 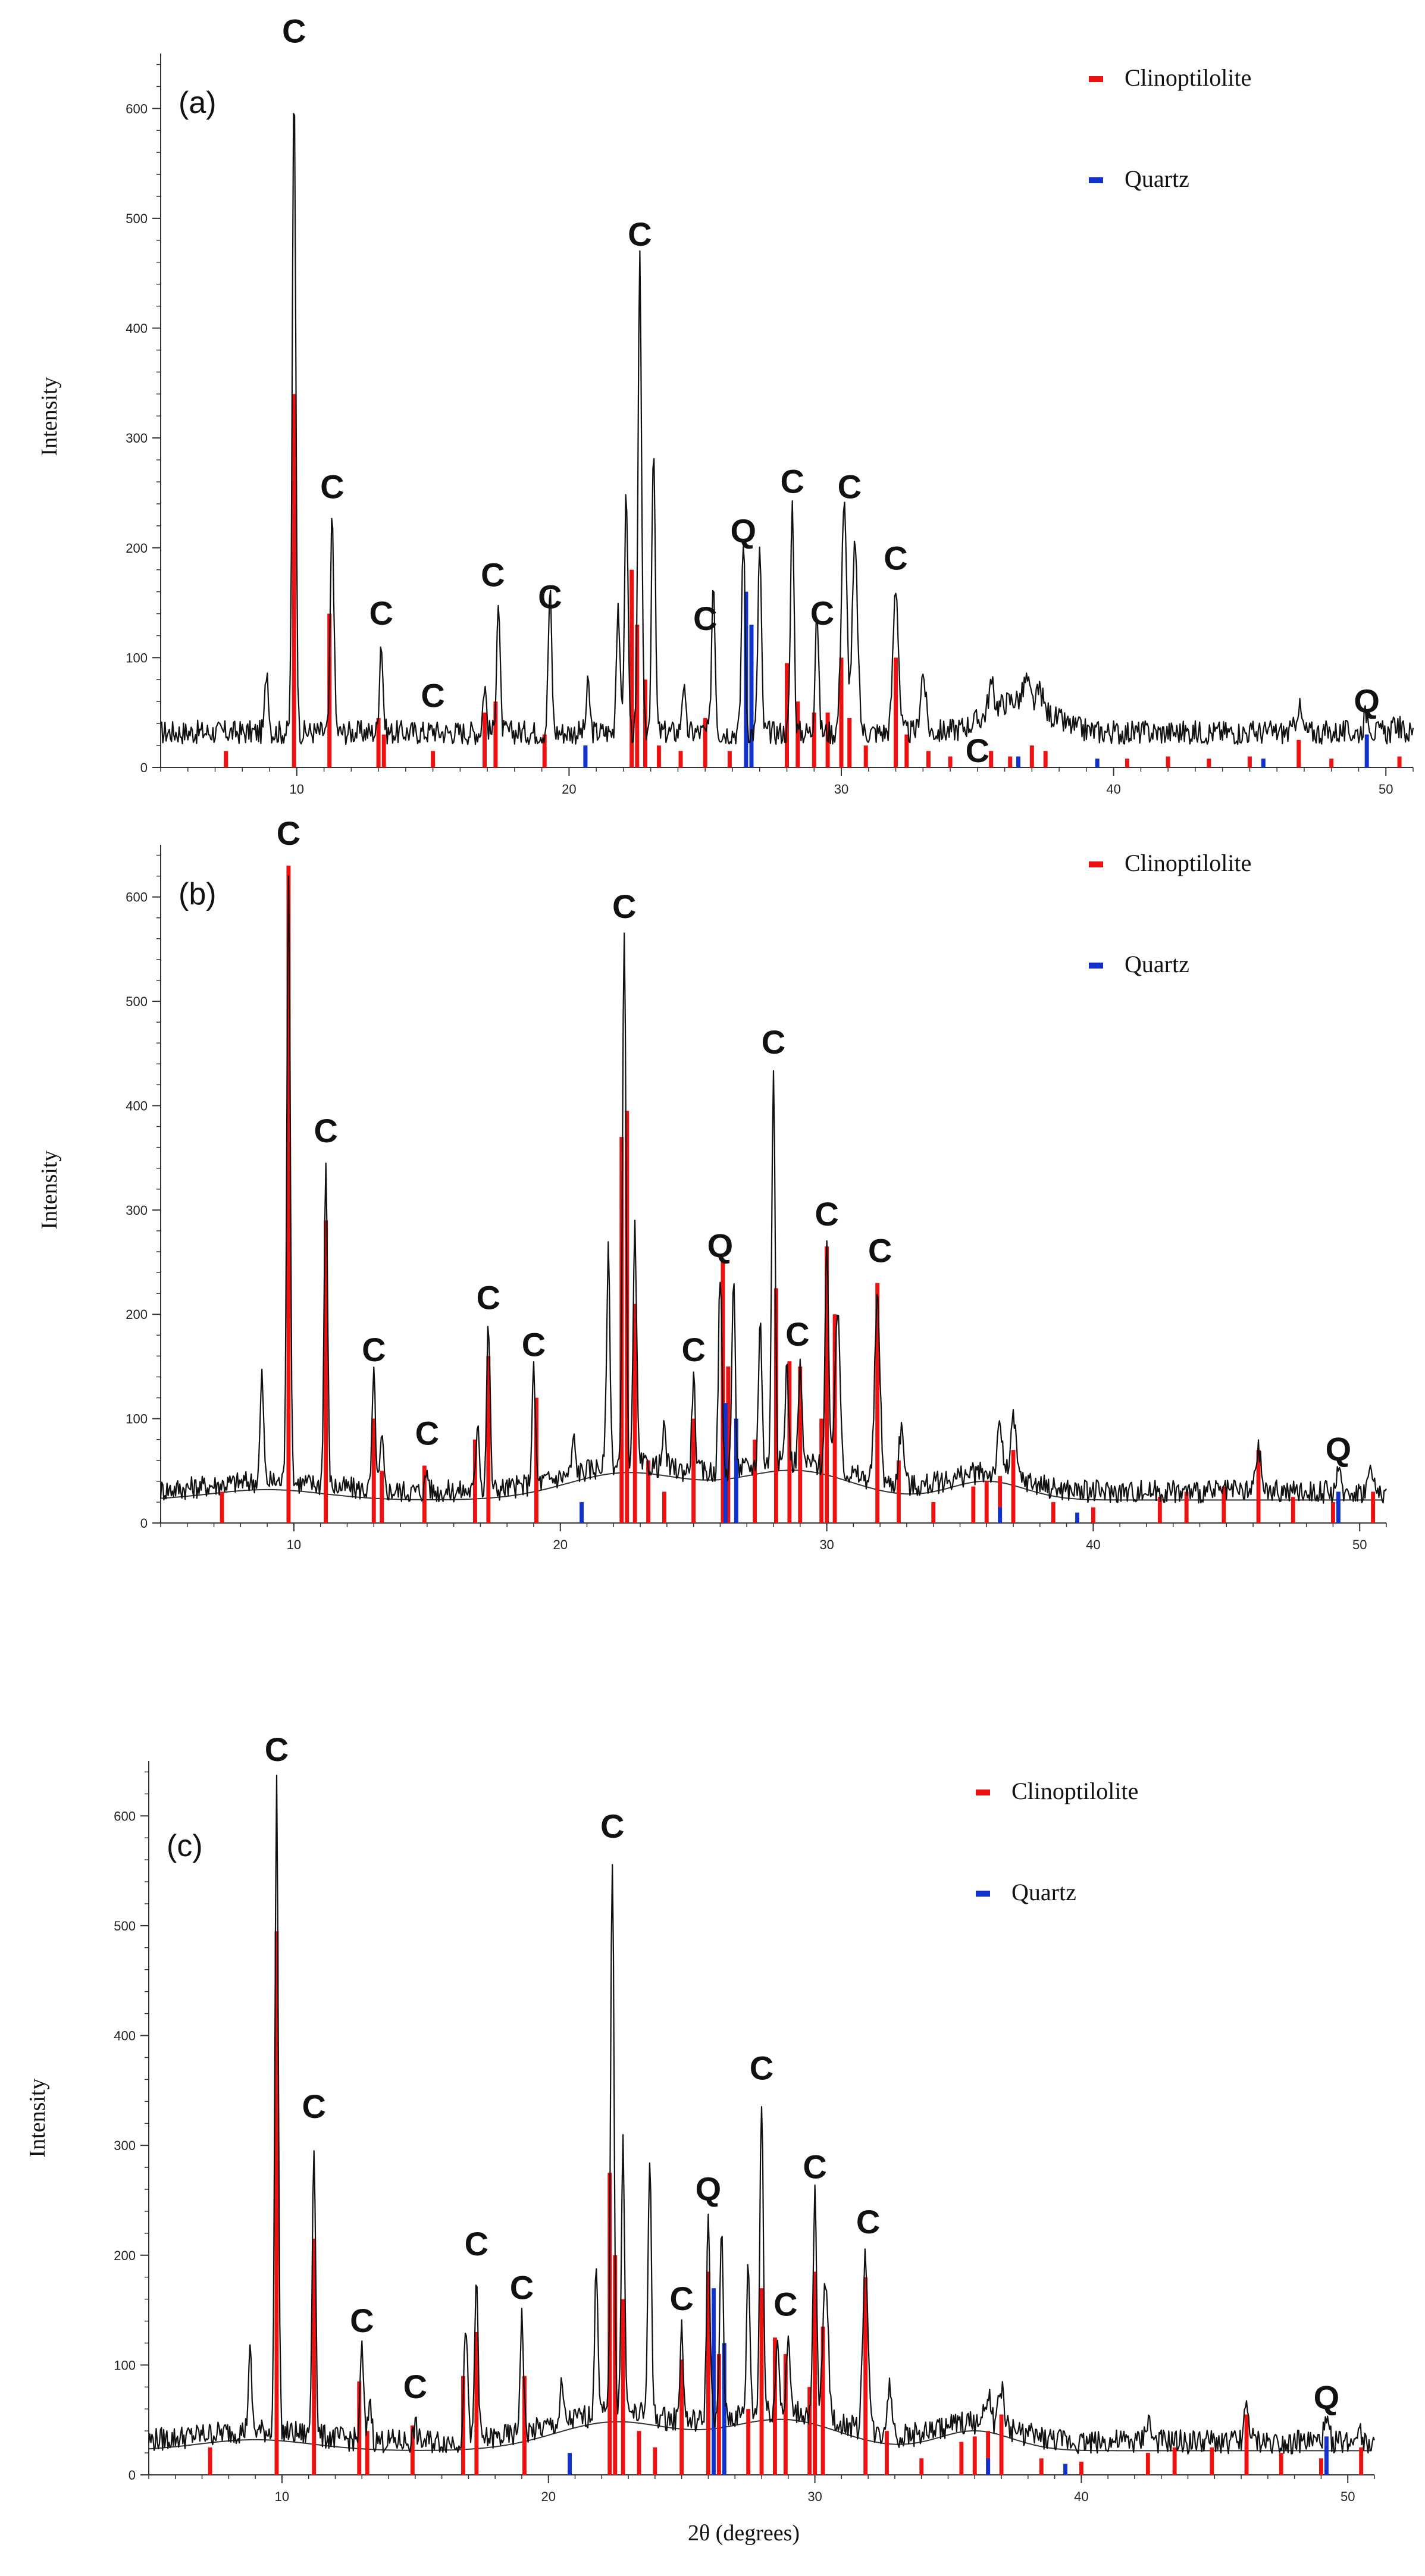 I want to click on panel-label: (a), so click(x=197, y=103).